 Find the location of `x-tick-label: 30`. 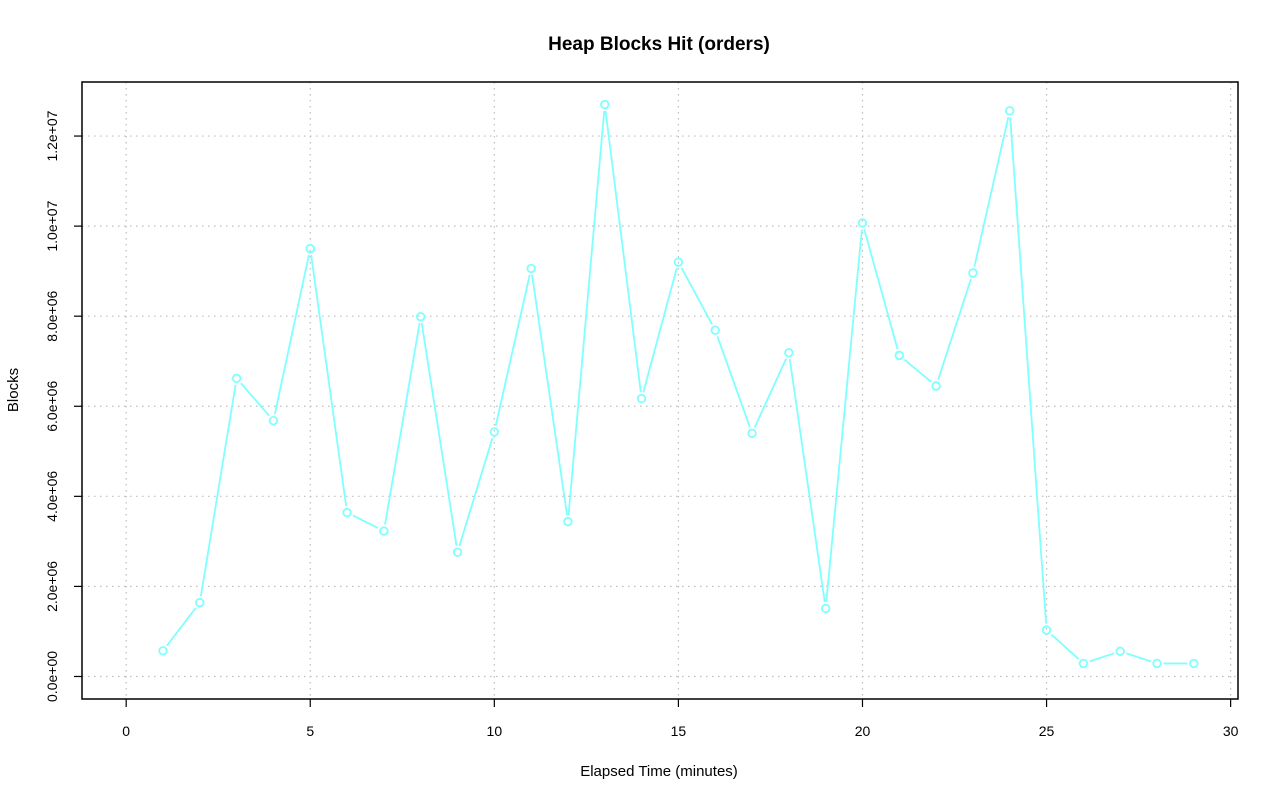

x-tick-label: 30 is located at coordinates (1231, 731).